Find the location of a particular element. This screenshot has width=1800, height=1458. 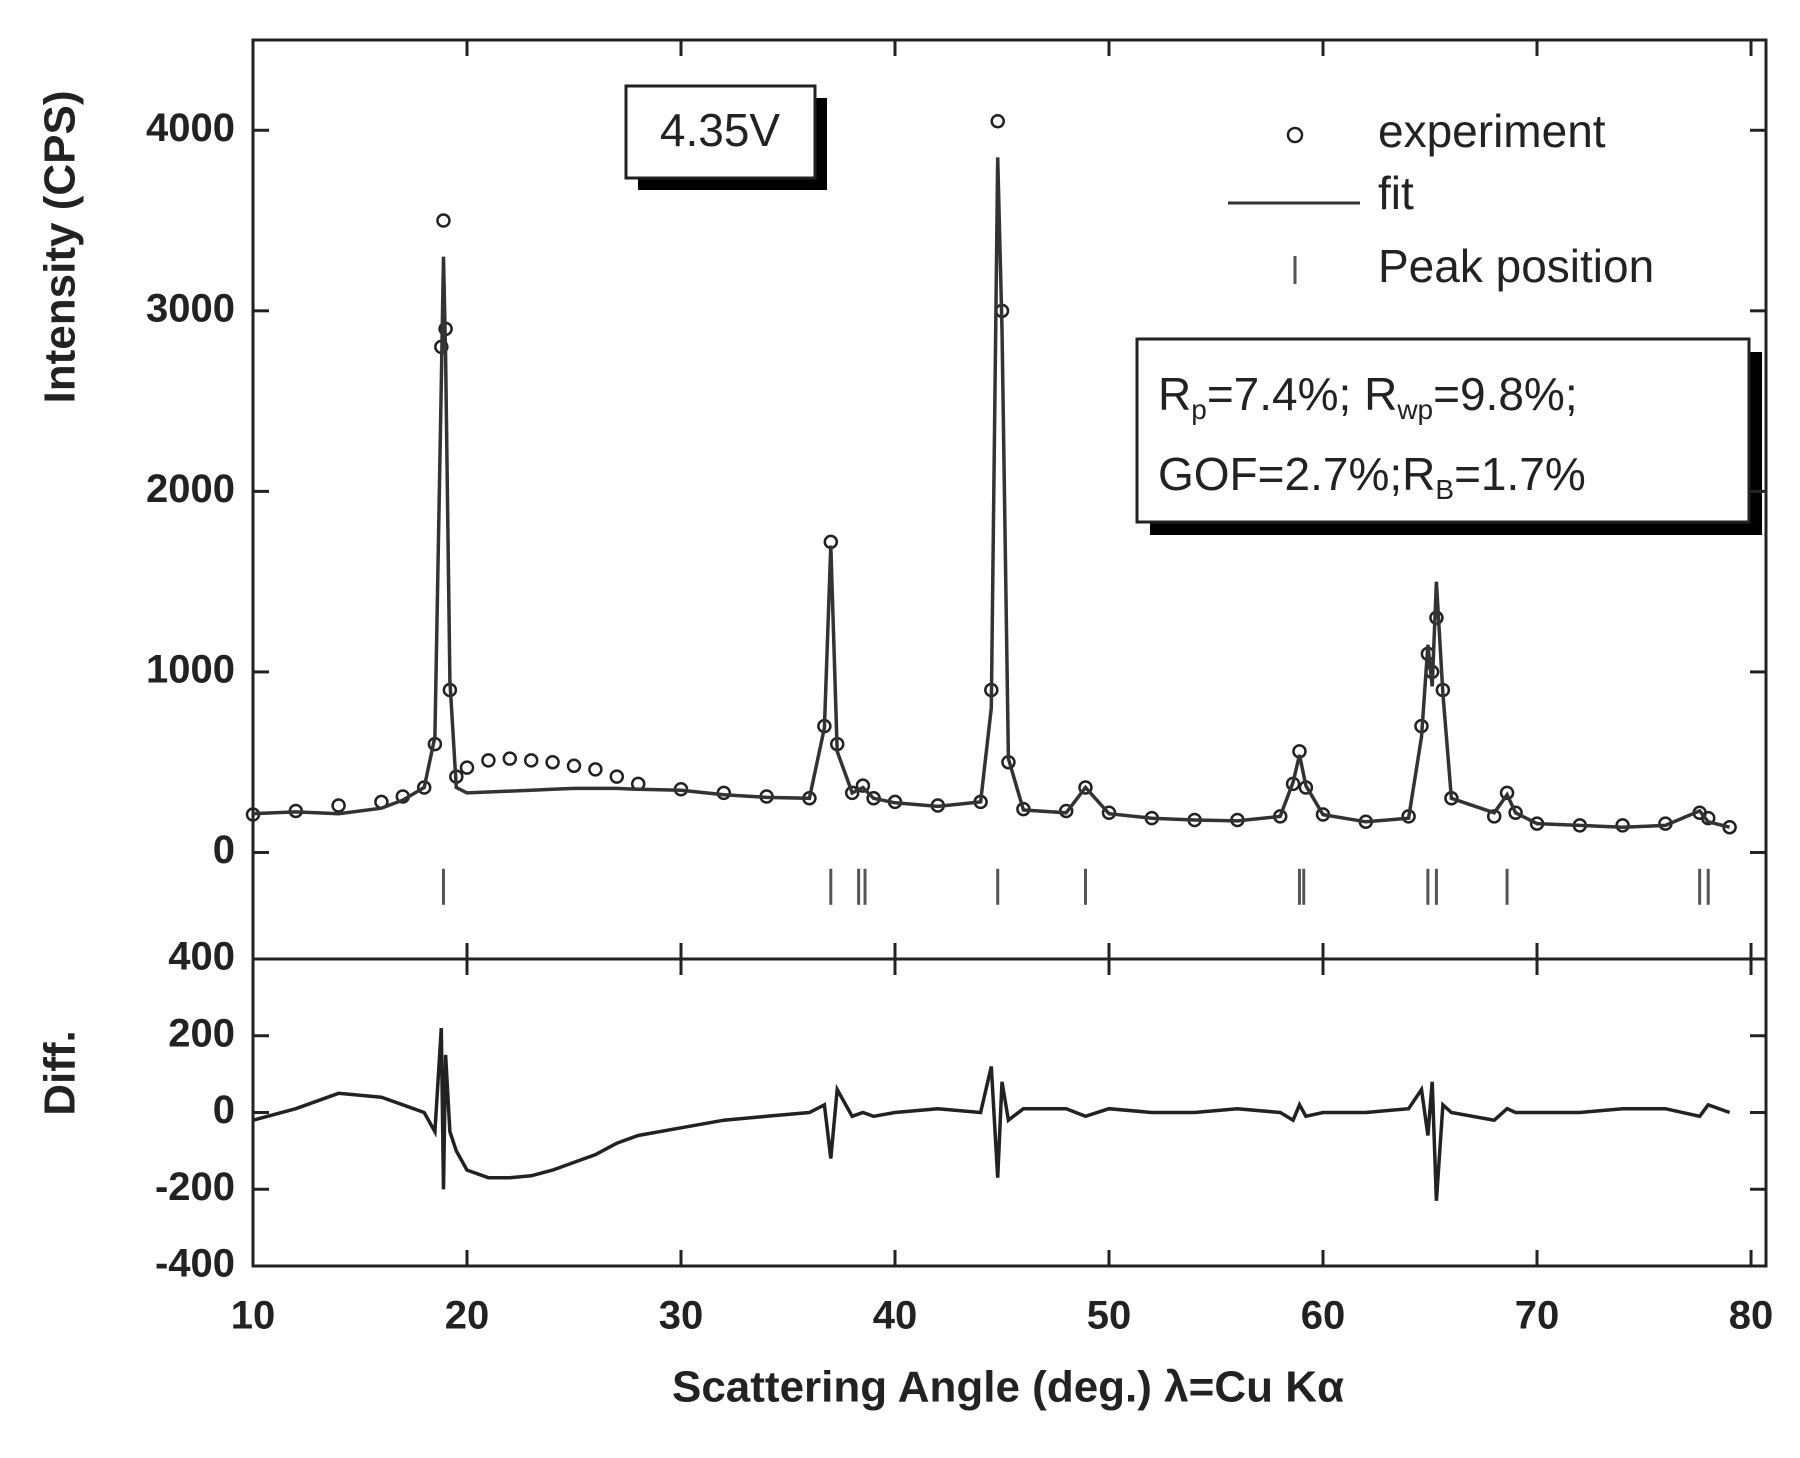

x-tick-label: 80 is located at coordinates (1751, 1316).